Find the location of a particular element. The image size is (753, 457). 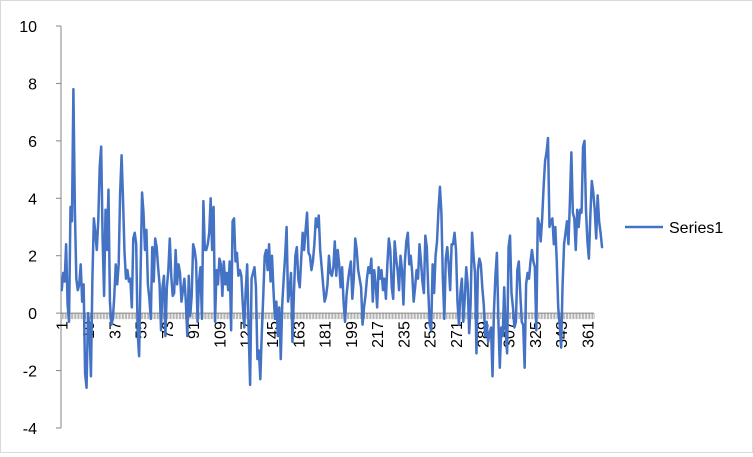

x-tick-label: 109 is located at coordinates (220, 334).